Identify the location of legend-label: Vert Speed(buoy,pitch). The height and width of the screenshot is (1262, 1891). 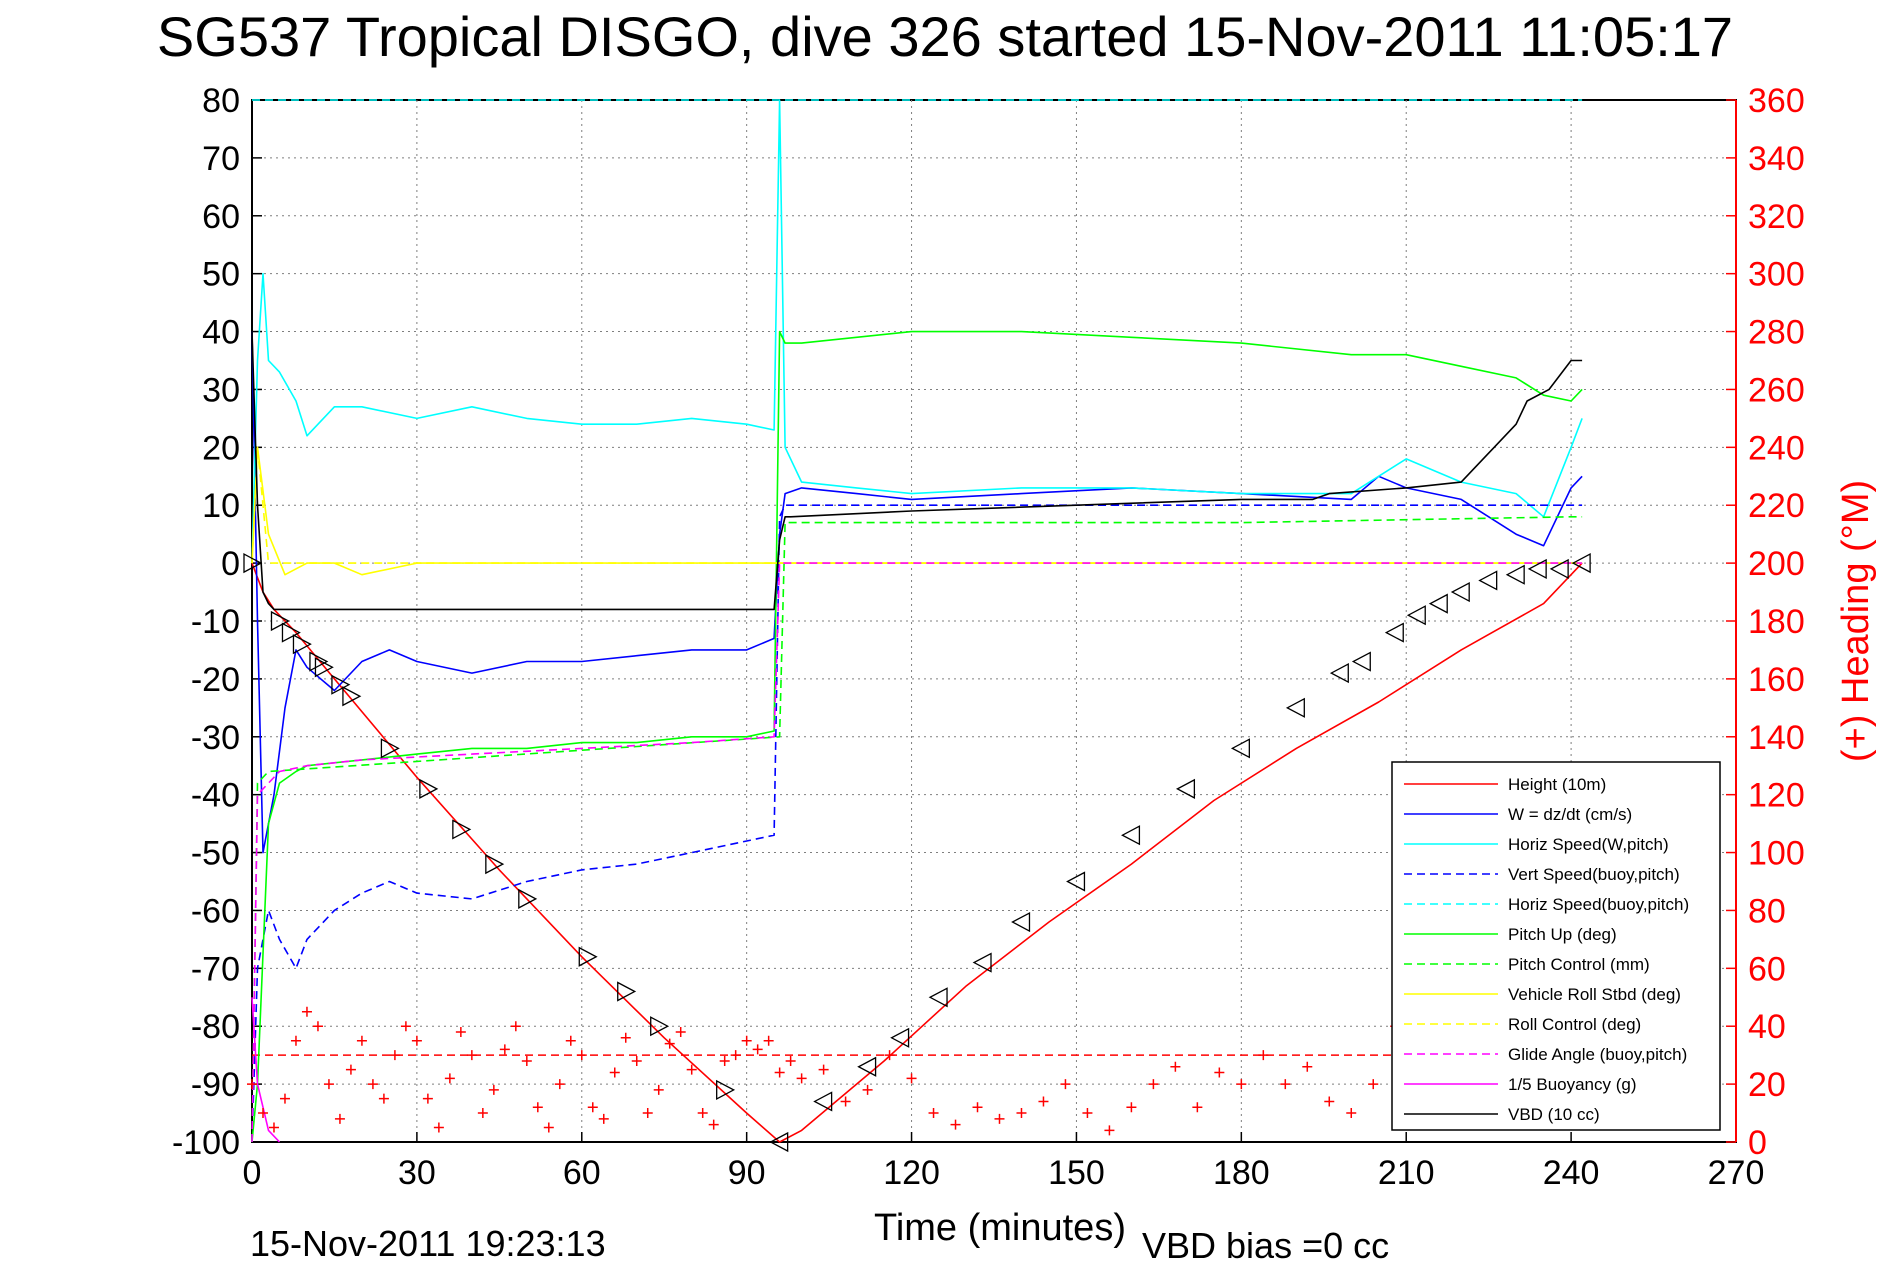
(1594, 874).